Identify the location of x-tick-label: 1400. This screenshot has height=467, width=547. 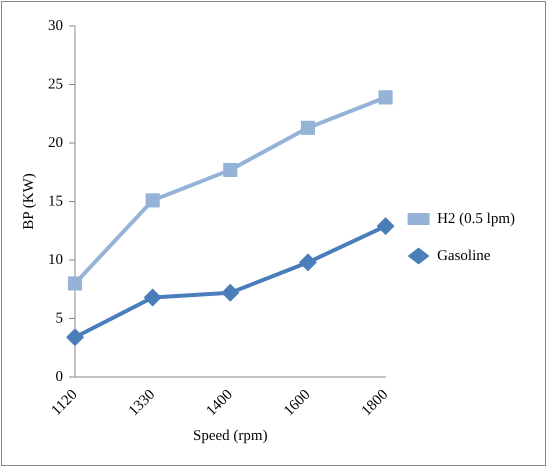
(219, 403).